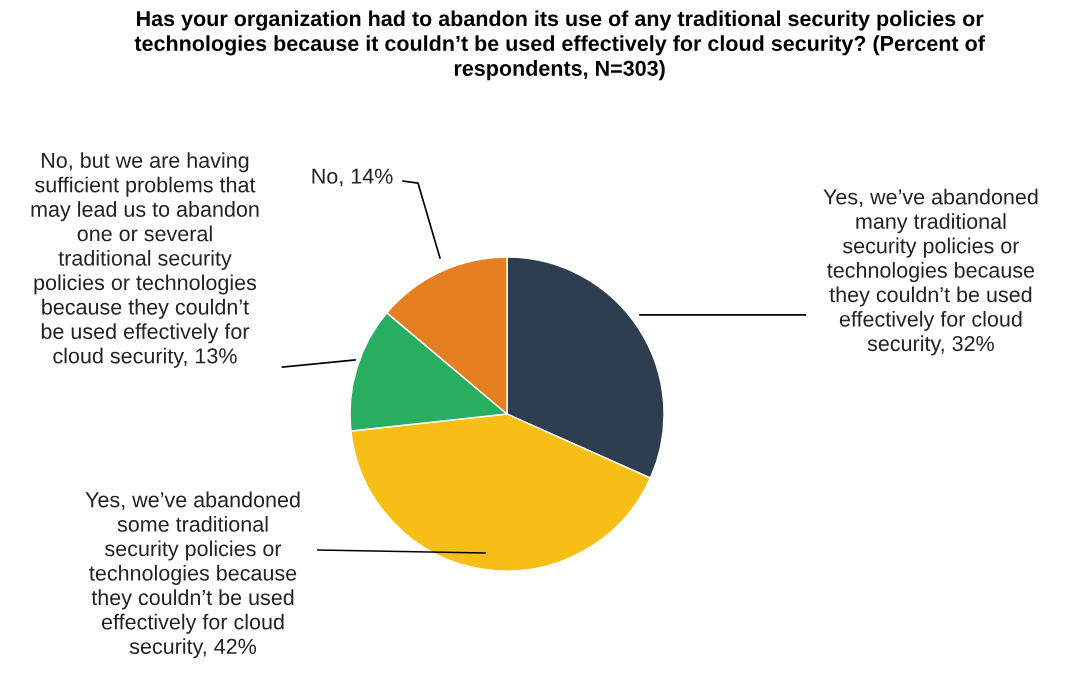 This screenshot has height=694, width=1070. What do you see at coordinates (192, 575) in the screenshot?
I see `slice-label: Yes, we’ve abandoned some traditional security policies or technologies because they couldn’t be used effectively for cloud security, 42%` at bounding box center [192, 575].